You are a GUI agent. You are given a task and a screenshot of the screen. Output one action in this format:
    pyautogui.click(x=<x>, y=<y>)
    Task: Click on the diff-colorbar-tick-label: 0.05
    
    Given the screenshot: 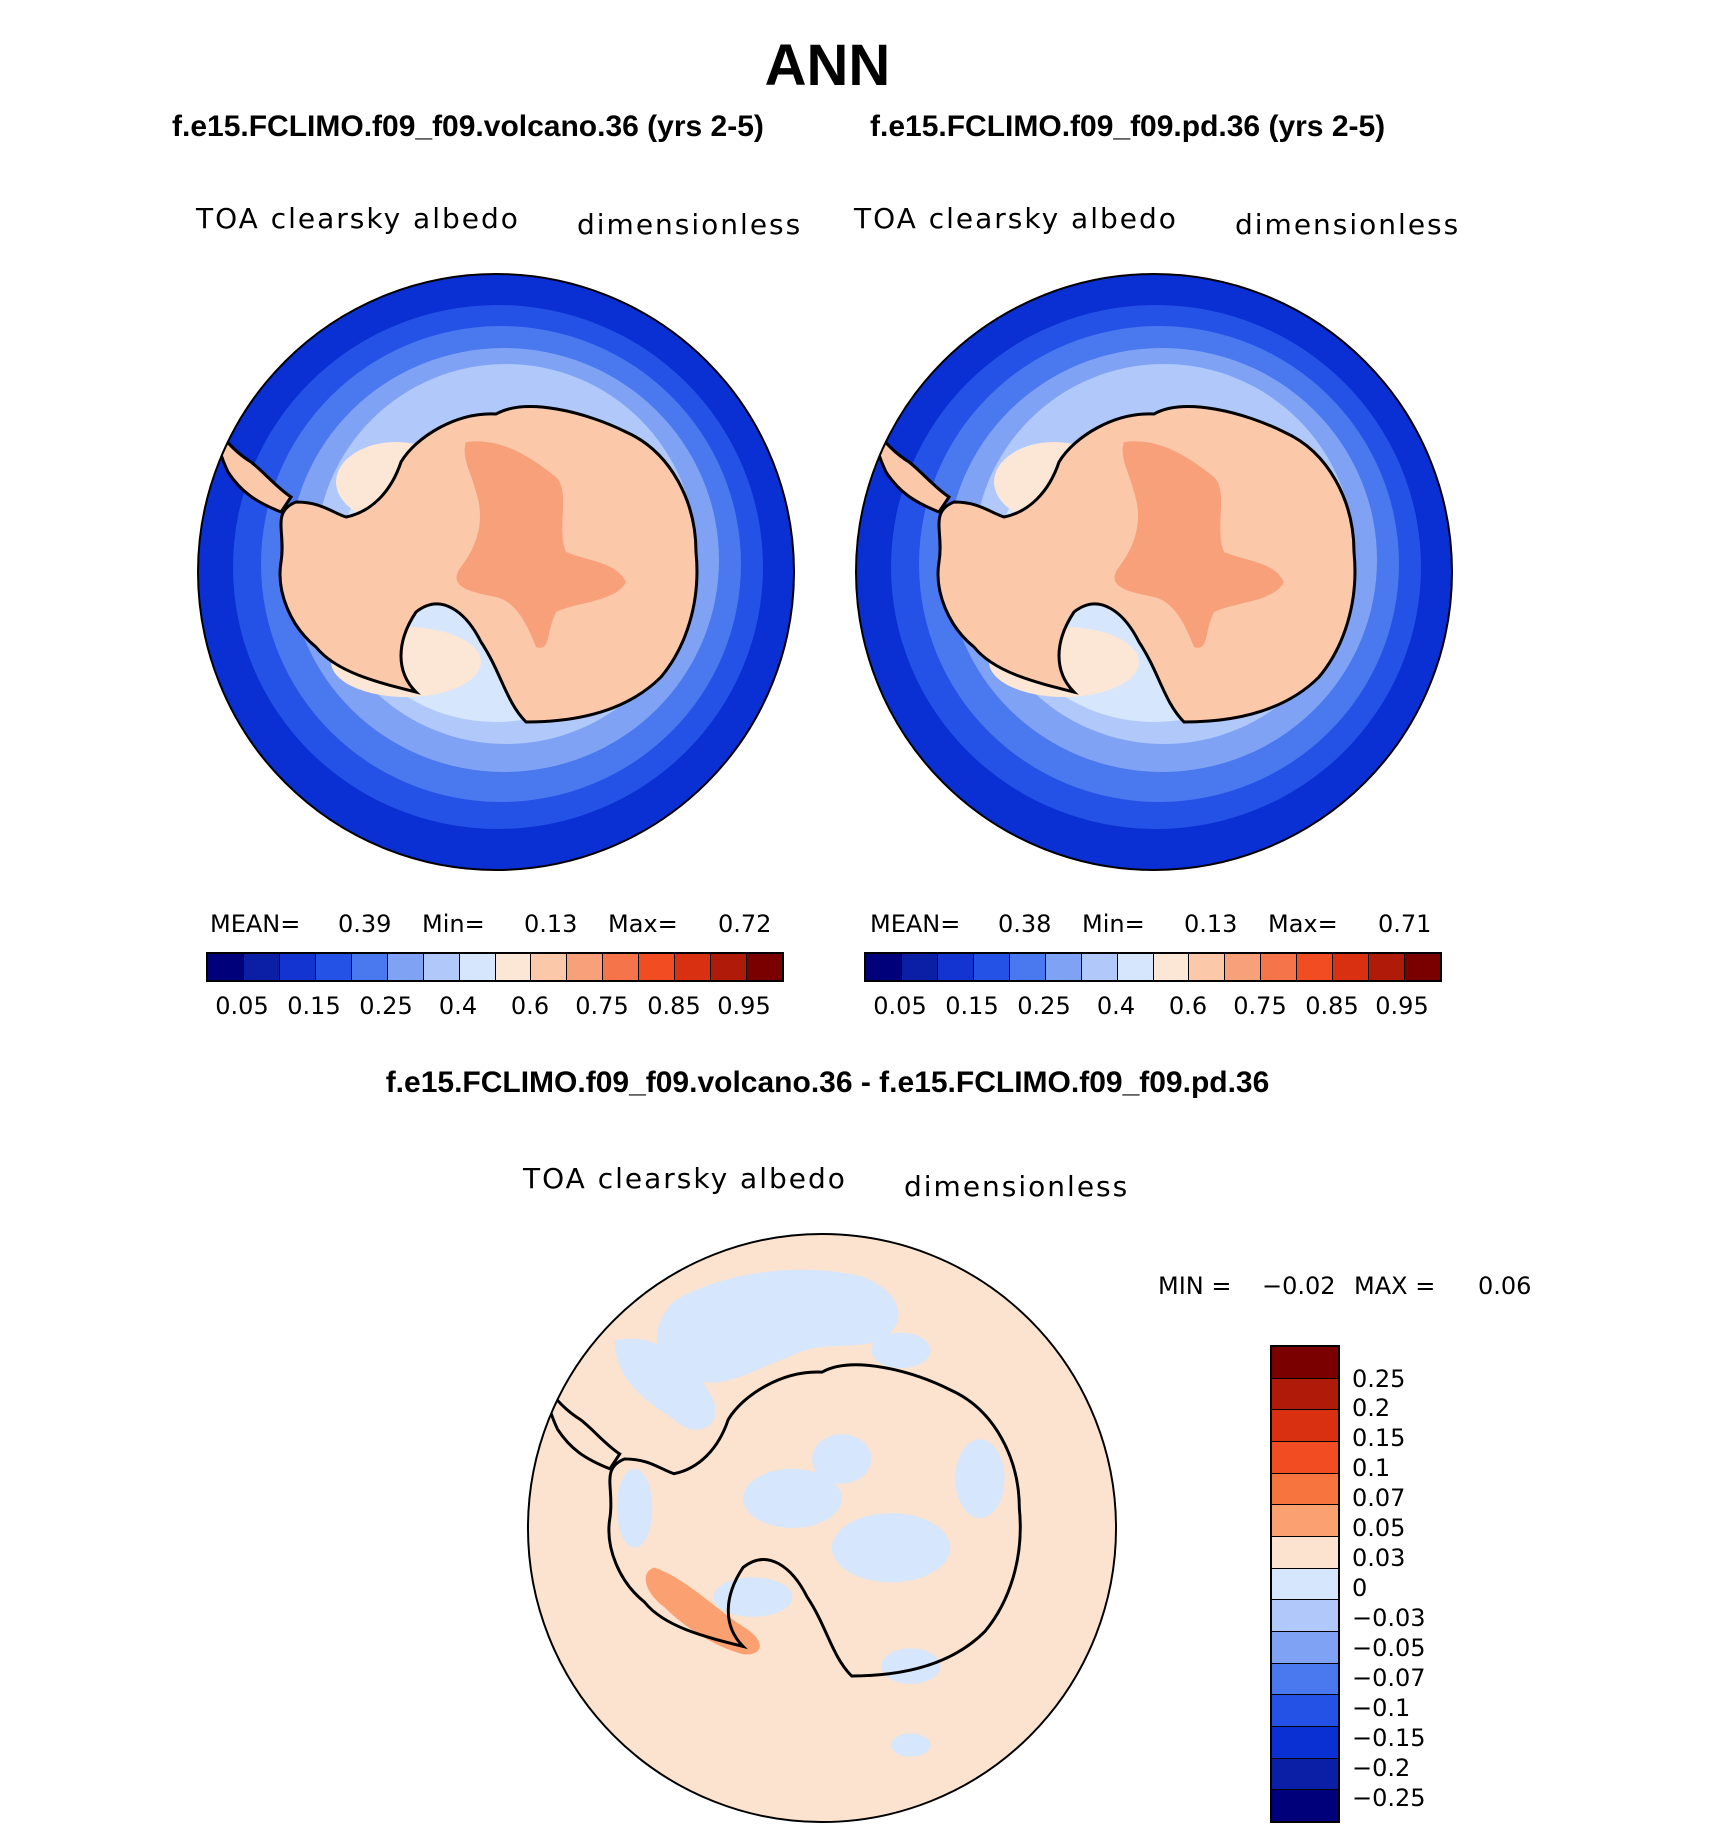 What is the action you would take?
    pyautogui.click(x=1379, y=1528)
    